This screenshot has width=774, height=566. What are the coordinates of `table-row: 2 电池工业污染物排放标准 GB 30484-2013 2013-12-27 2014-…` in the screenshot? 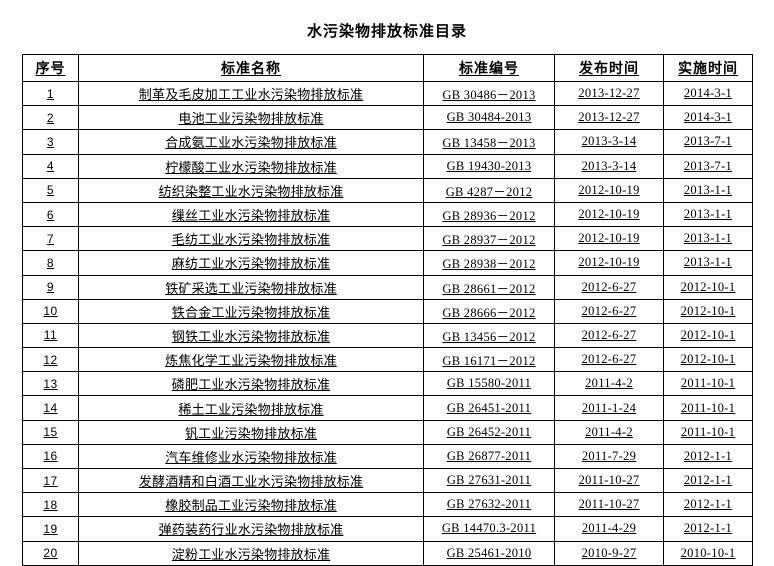 It's located at (387, 118).